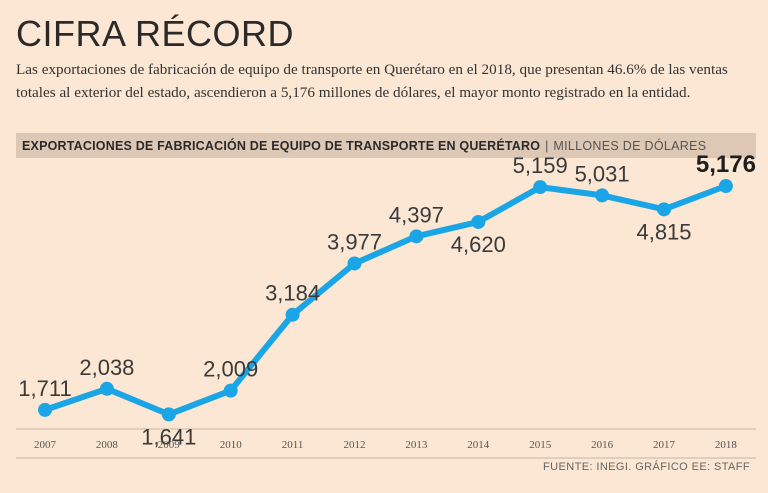 This screenshot has width=768, height=493. I want to click on chart-unit: MILLONES DE DÓLARES, so click(630, 145).